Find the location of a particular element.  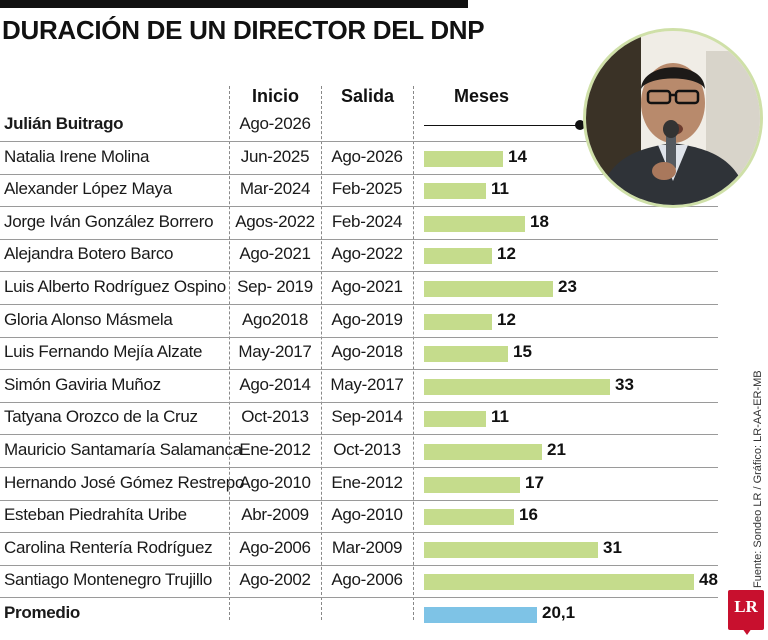

row-salida: Ago-2021 is located at coordinates (367, 286).